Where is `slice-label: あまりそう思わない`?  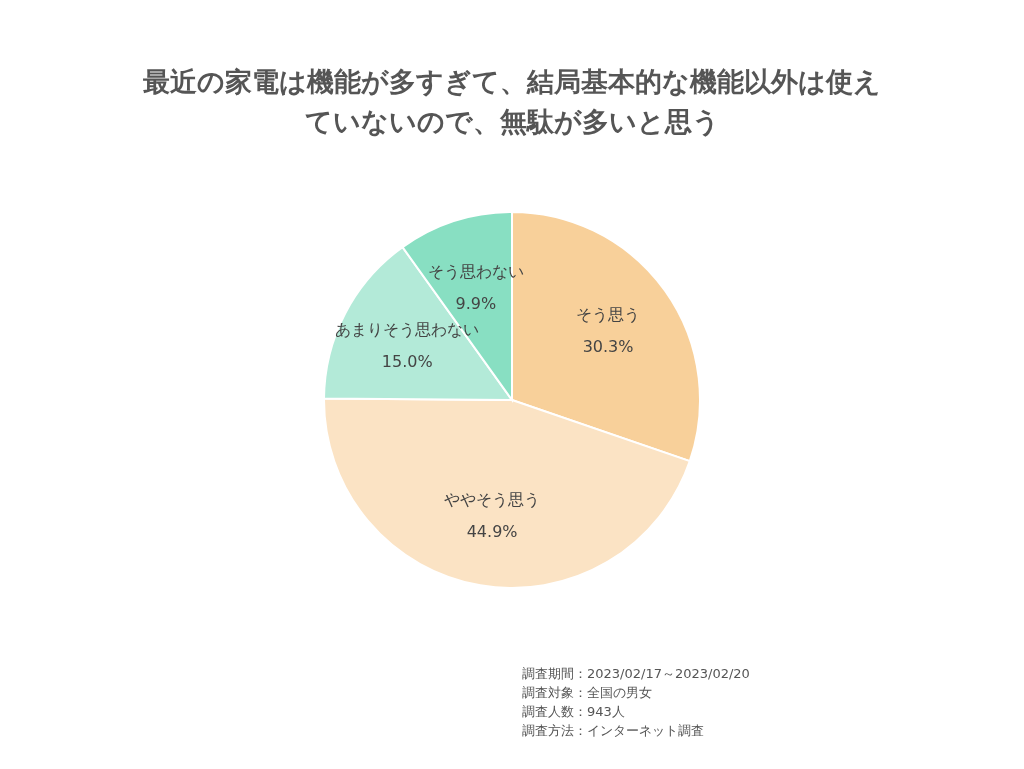
slice-label: あまりそう思わない is located at coordinates (407, 329).